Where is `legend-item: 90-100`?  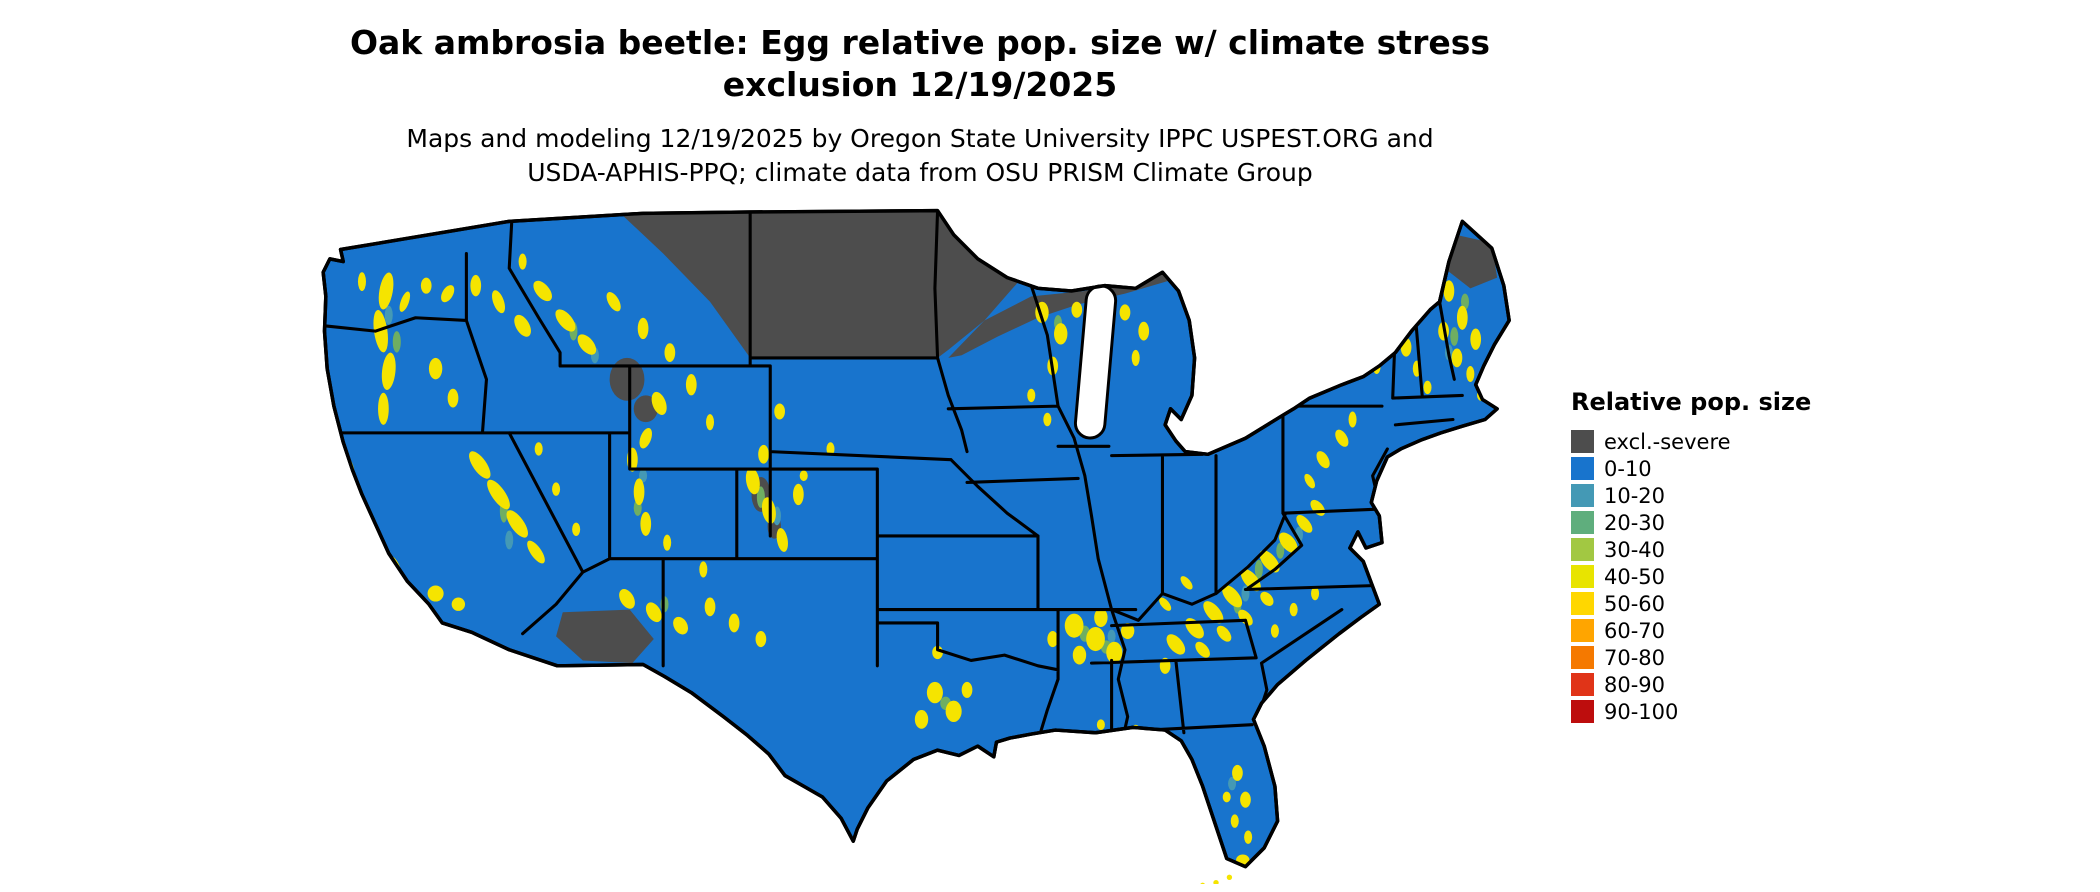 legend-item: 90-100 is located at coordinates (1691, 711).